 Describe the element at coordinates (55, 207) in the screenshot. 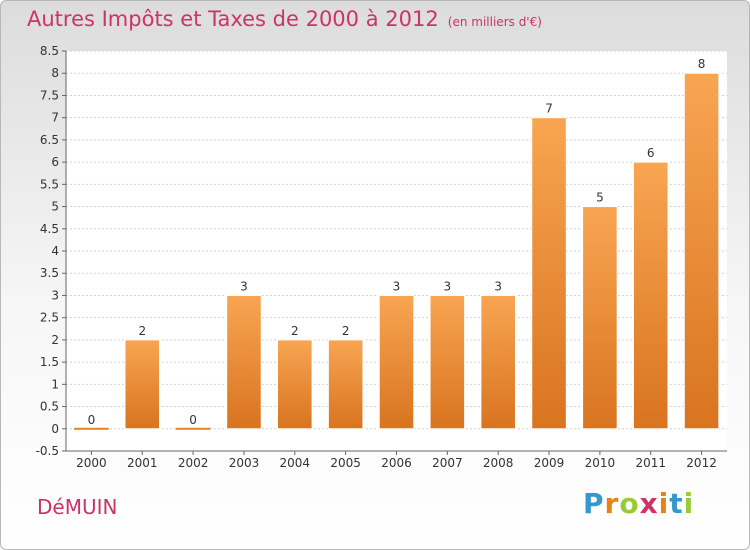

I see `y-tick-label: 5` at that location.